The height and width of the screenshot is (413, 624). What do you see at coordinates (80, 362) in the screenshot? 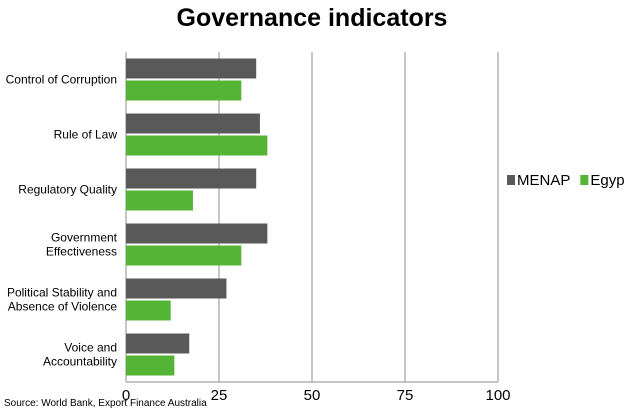
I see `category-label: Accountability` at bounding box center [80, 362].